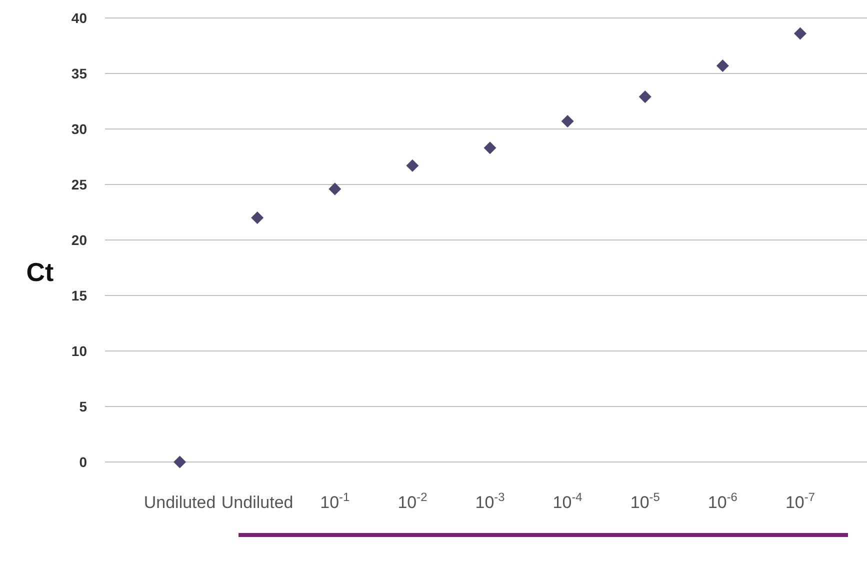  Describe the element at coordinates (800, 501) in the screenshot. I see `x-tick-label: 10$^{-7}$` at that location.